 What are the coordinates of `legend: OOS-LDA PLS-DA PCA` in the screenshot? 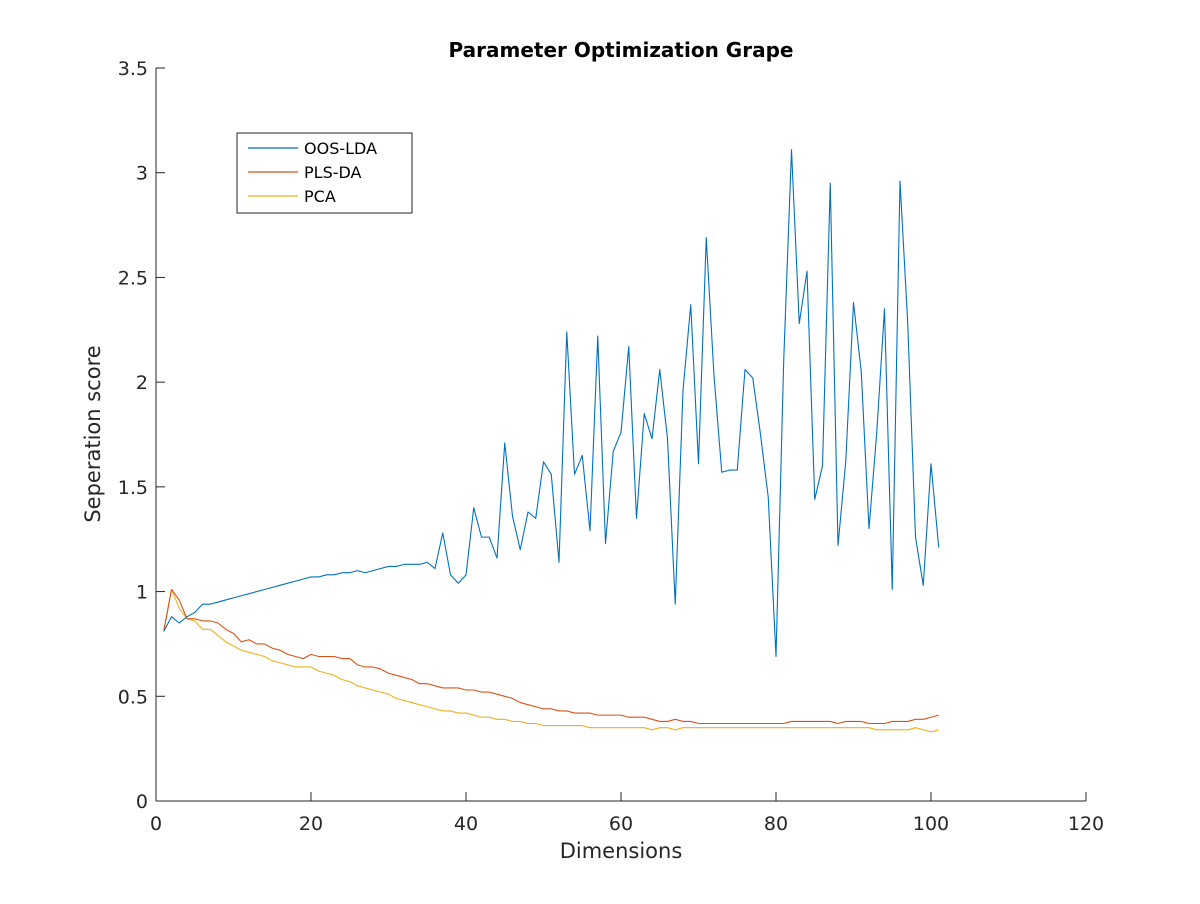 It's located at (324, 173).